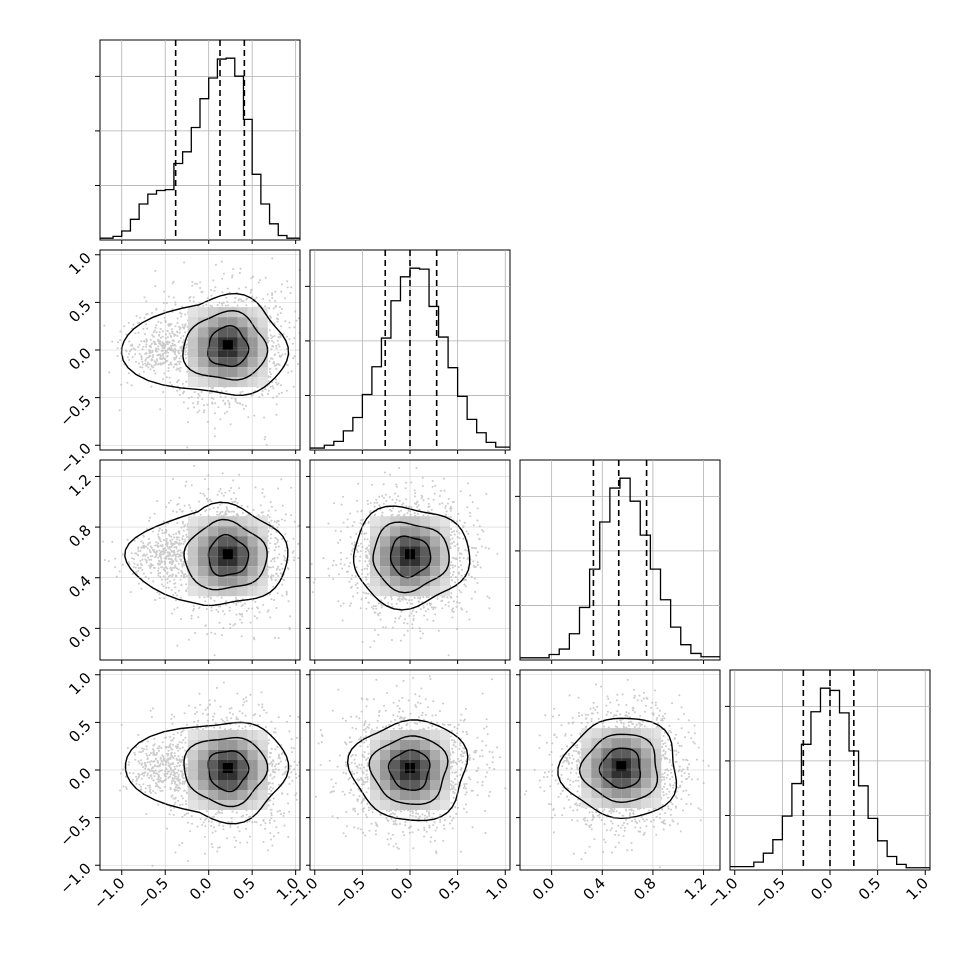 The height and width of the screenshot is (970, 970). Describe the element at coordinates (75, 831) in the screenshot. I see `y-tick-label: −0.5` at that location.